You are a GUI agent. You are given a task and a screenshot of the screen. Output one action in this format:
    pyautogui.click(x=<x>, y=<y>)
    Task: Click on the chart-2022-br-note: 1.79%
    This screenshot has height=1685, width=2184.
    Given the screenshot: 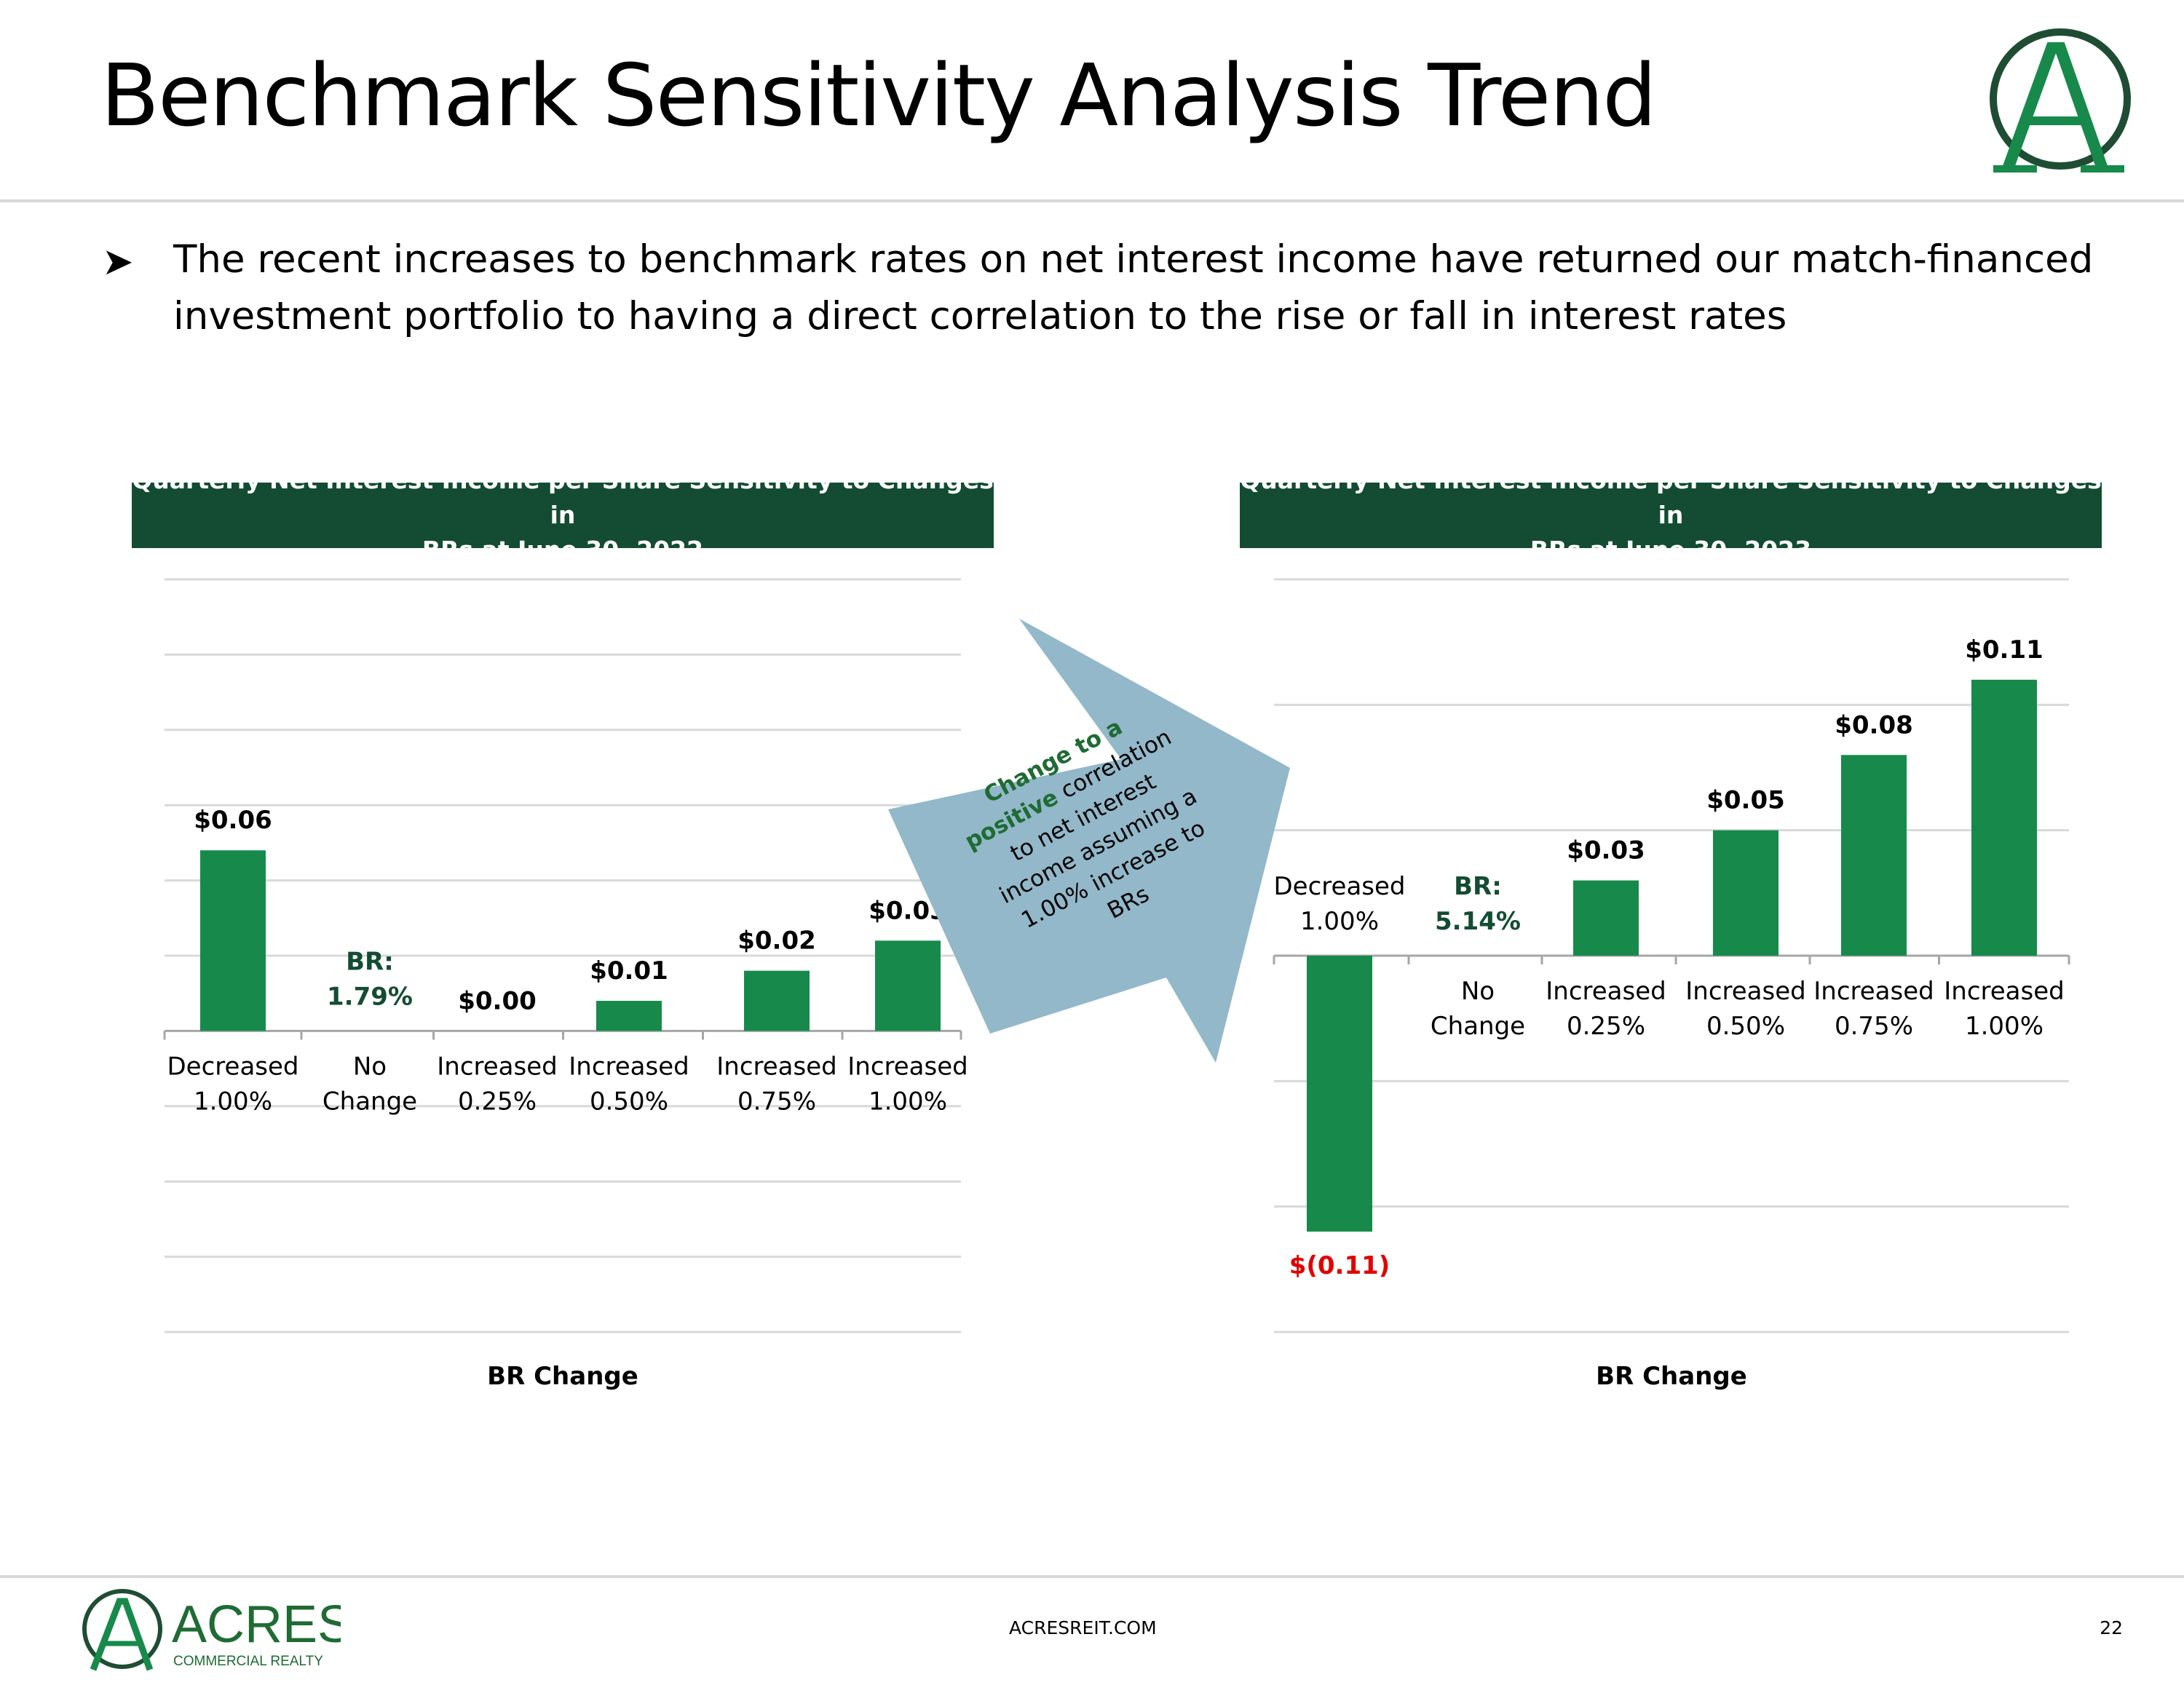 What is the action you would take?
    pyautogui.click(x=370, y=996)
    